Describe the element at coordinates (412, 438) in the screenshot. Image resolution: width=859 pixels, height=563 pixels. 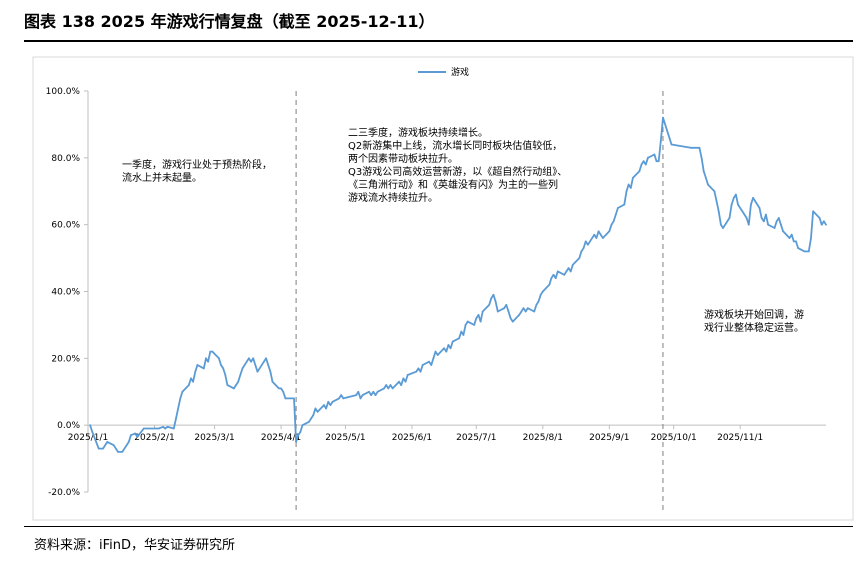
I see `x-tick-label: 2025/6/1` at that location.